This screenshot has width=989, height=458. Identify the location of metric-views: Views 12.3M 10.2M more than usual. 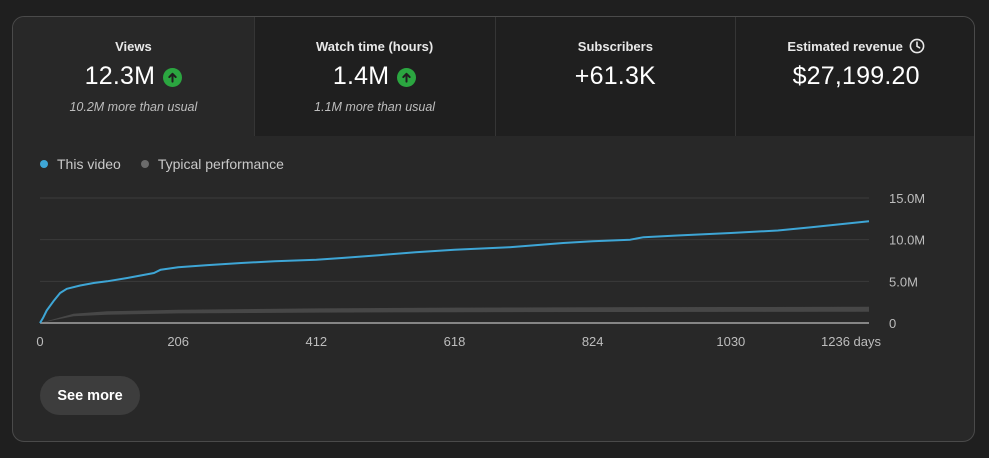
(133, 76).